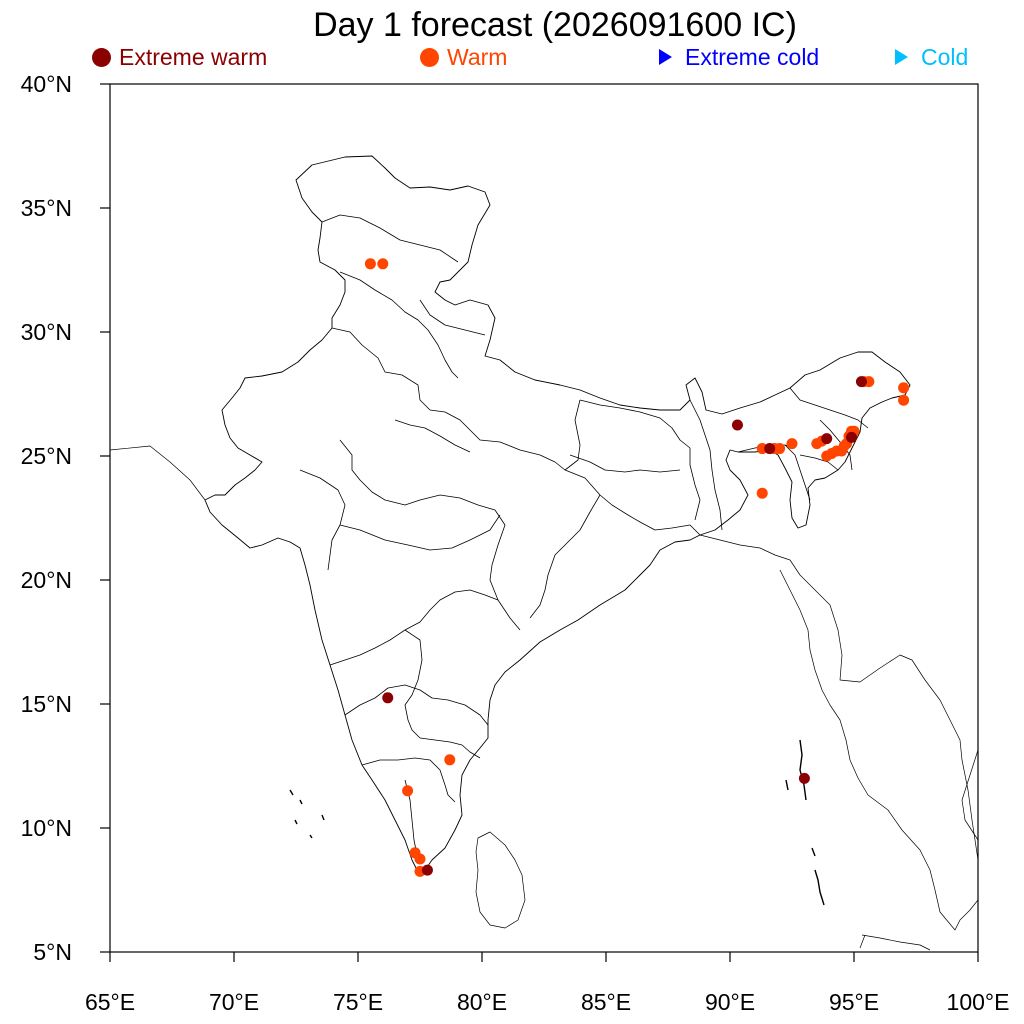 The image size is (1024, 1024). I want to click on legend-extreme-cold-label: Extreme cold, so click(752, 57).